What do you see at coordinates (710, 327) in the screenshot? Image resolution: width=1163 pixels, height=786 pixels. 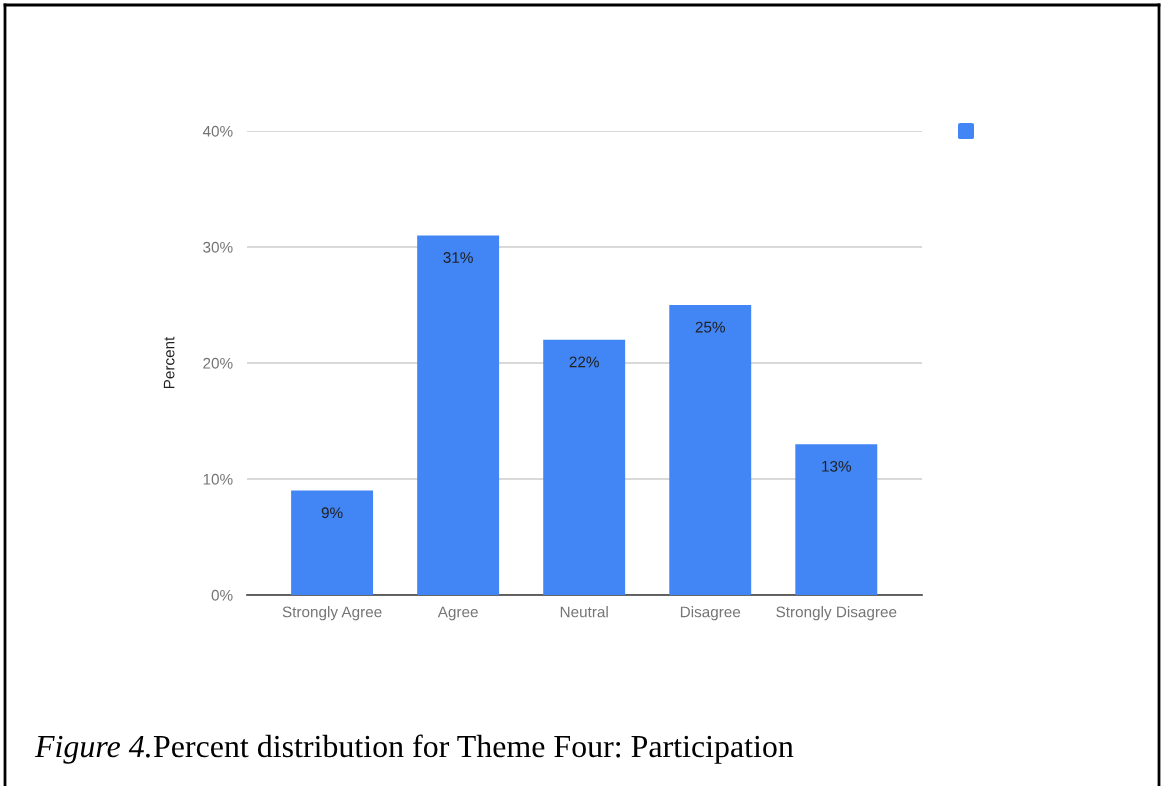 I see `text: 25%` at bounding box center [710, 327].